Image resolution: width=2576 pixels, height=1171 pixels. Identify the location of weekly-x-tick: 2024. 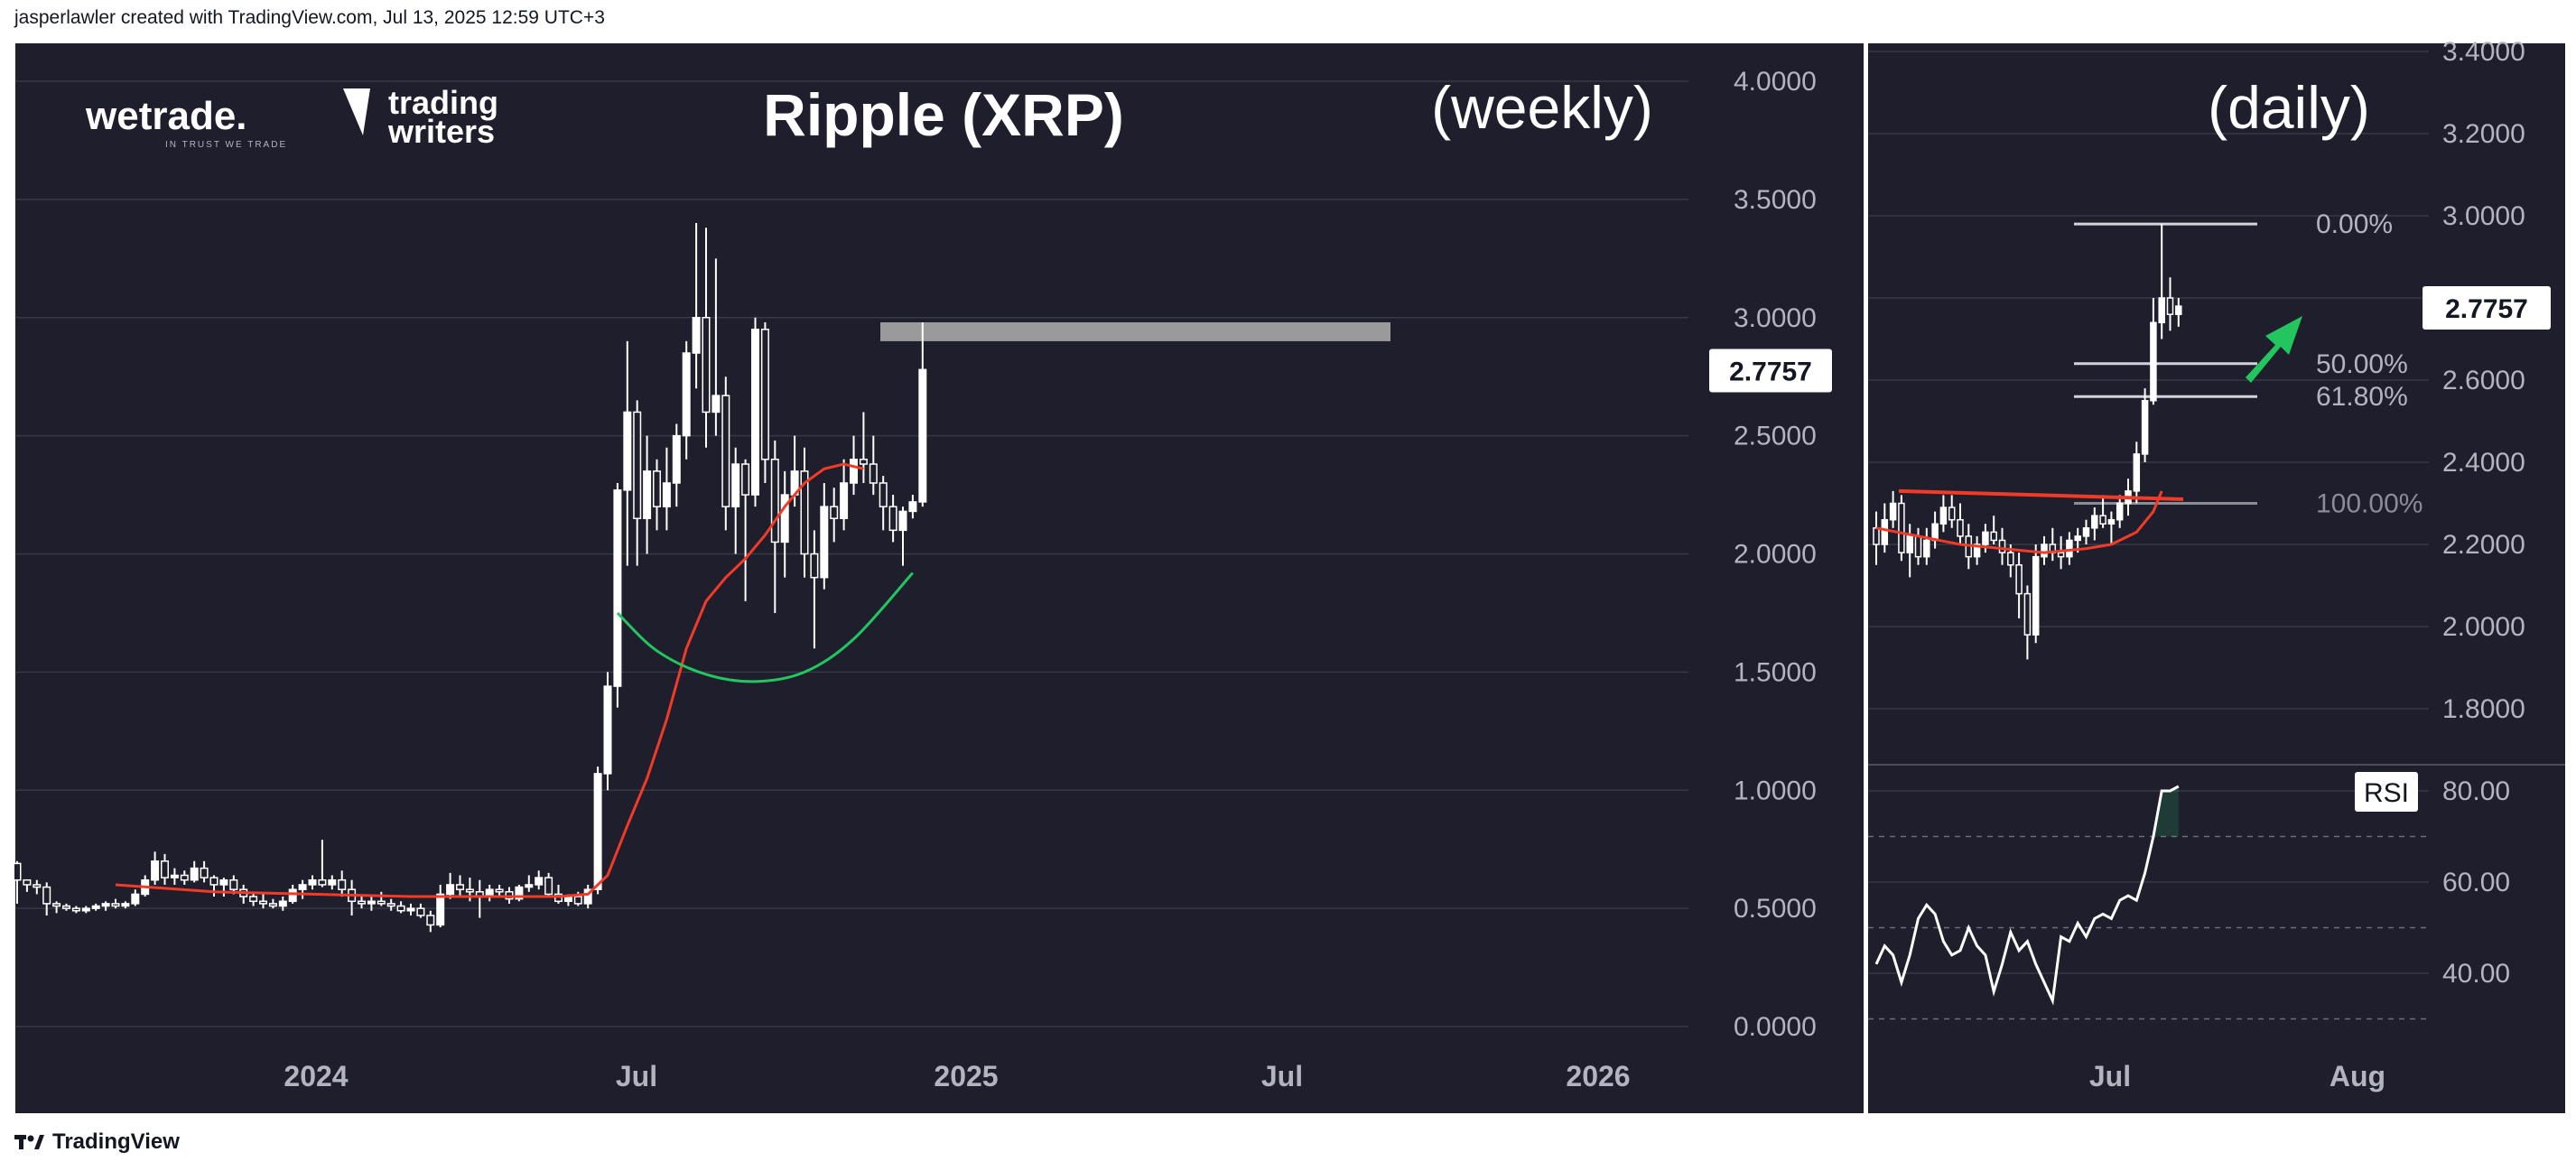
(316, 1076).